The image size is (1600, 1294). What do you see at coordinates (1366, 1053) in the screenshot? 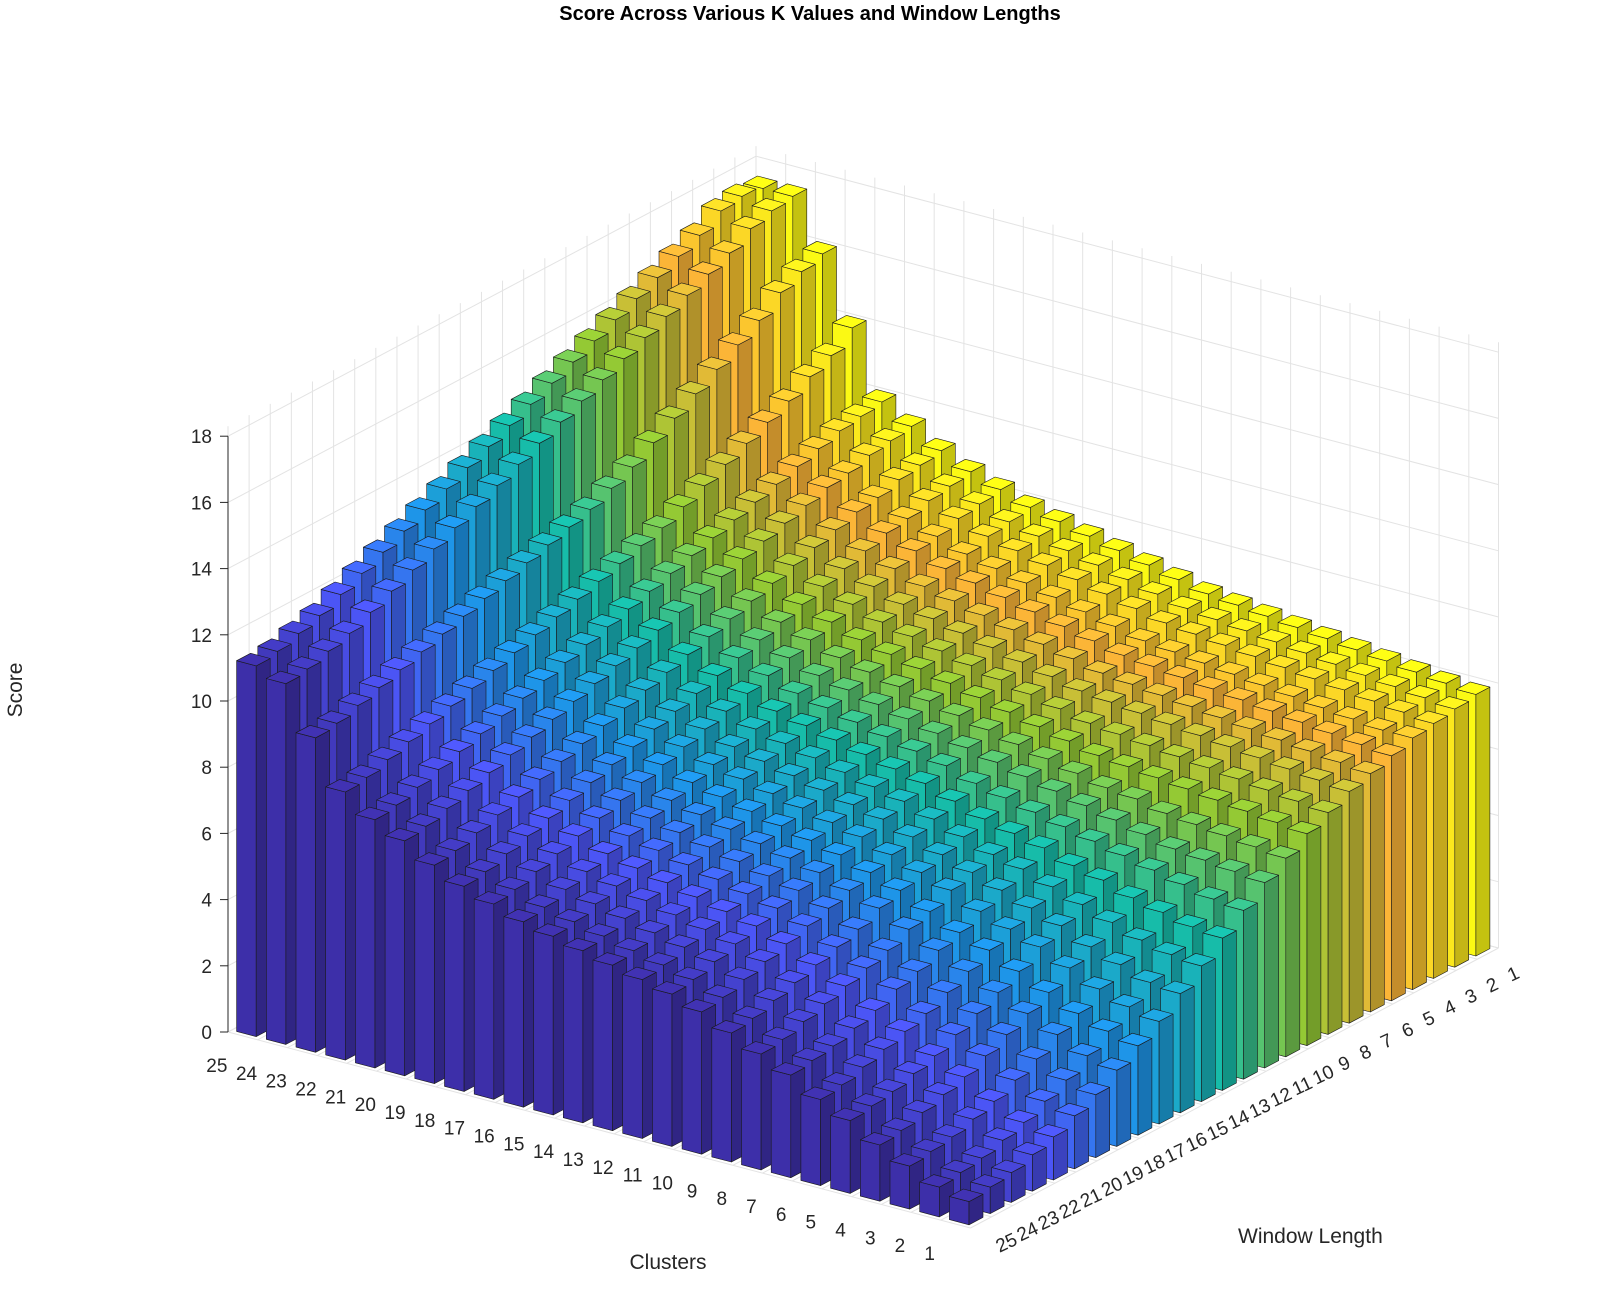
I see `window-length-tick-label: 8` at bounding box center [1366, 1053].